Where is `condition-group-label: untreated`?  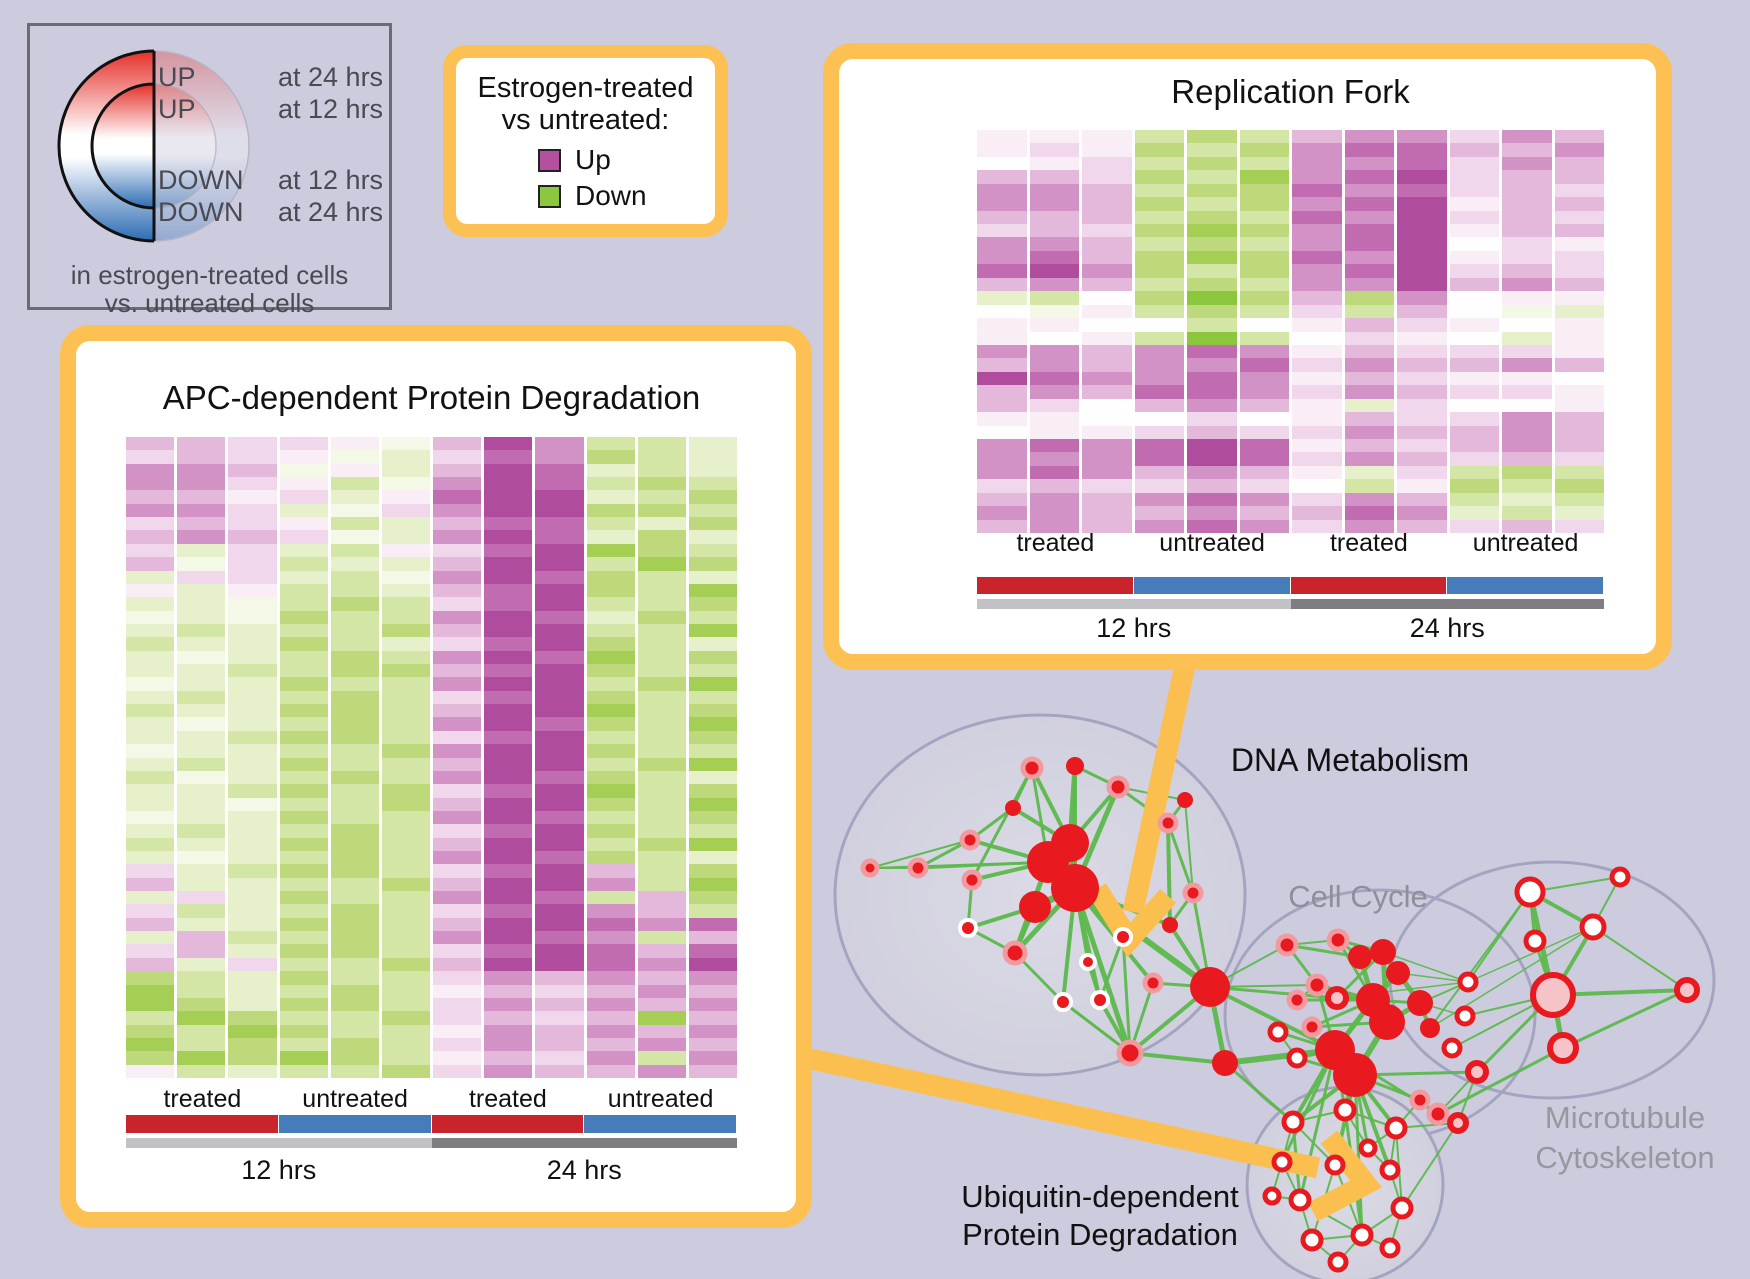 condition-group-label: untreated is located at coordinates (355, 1099).